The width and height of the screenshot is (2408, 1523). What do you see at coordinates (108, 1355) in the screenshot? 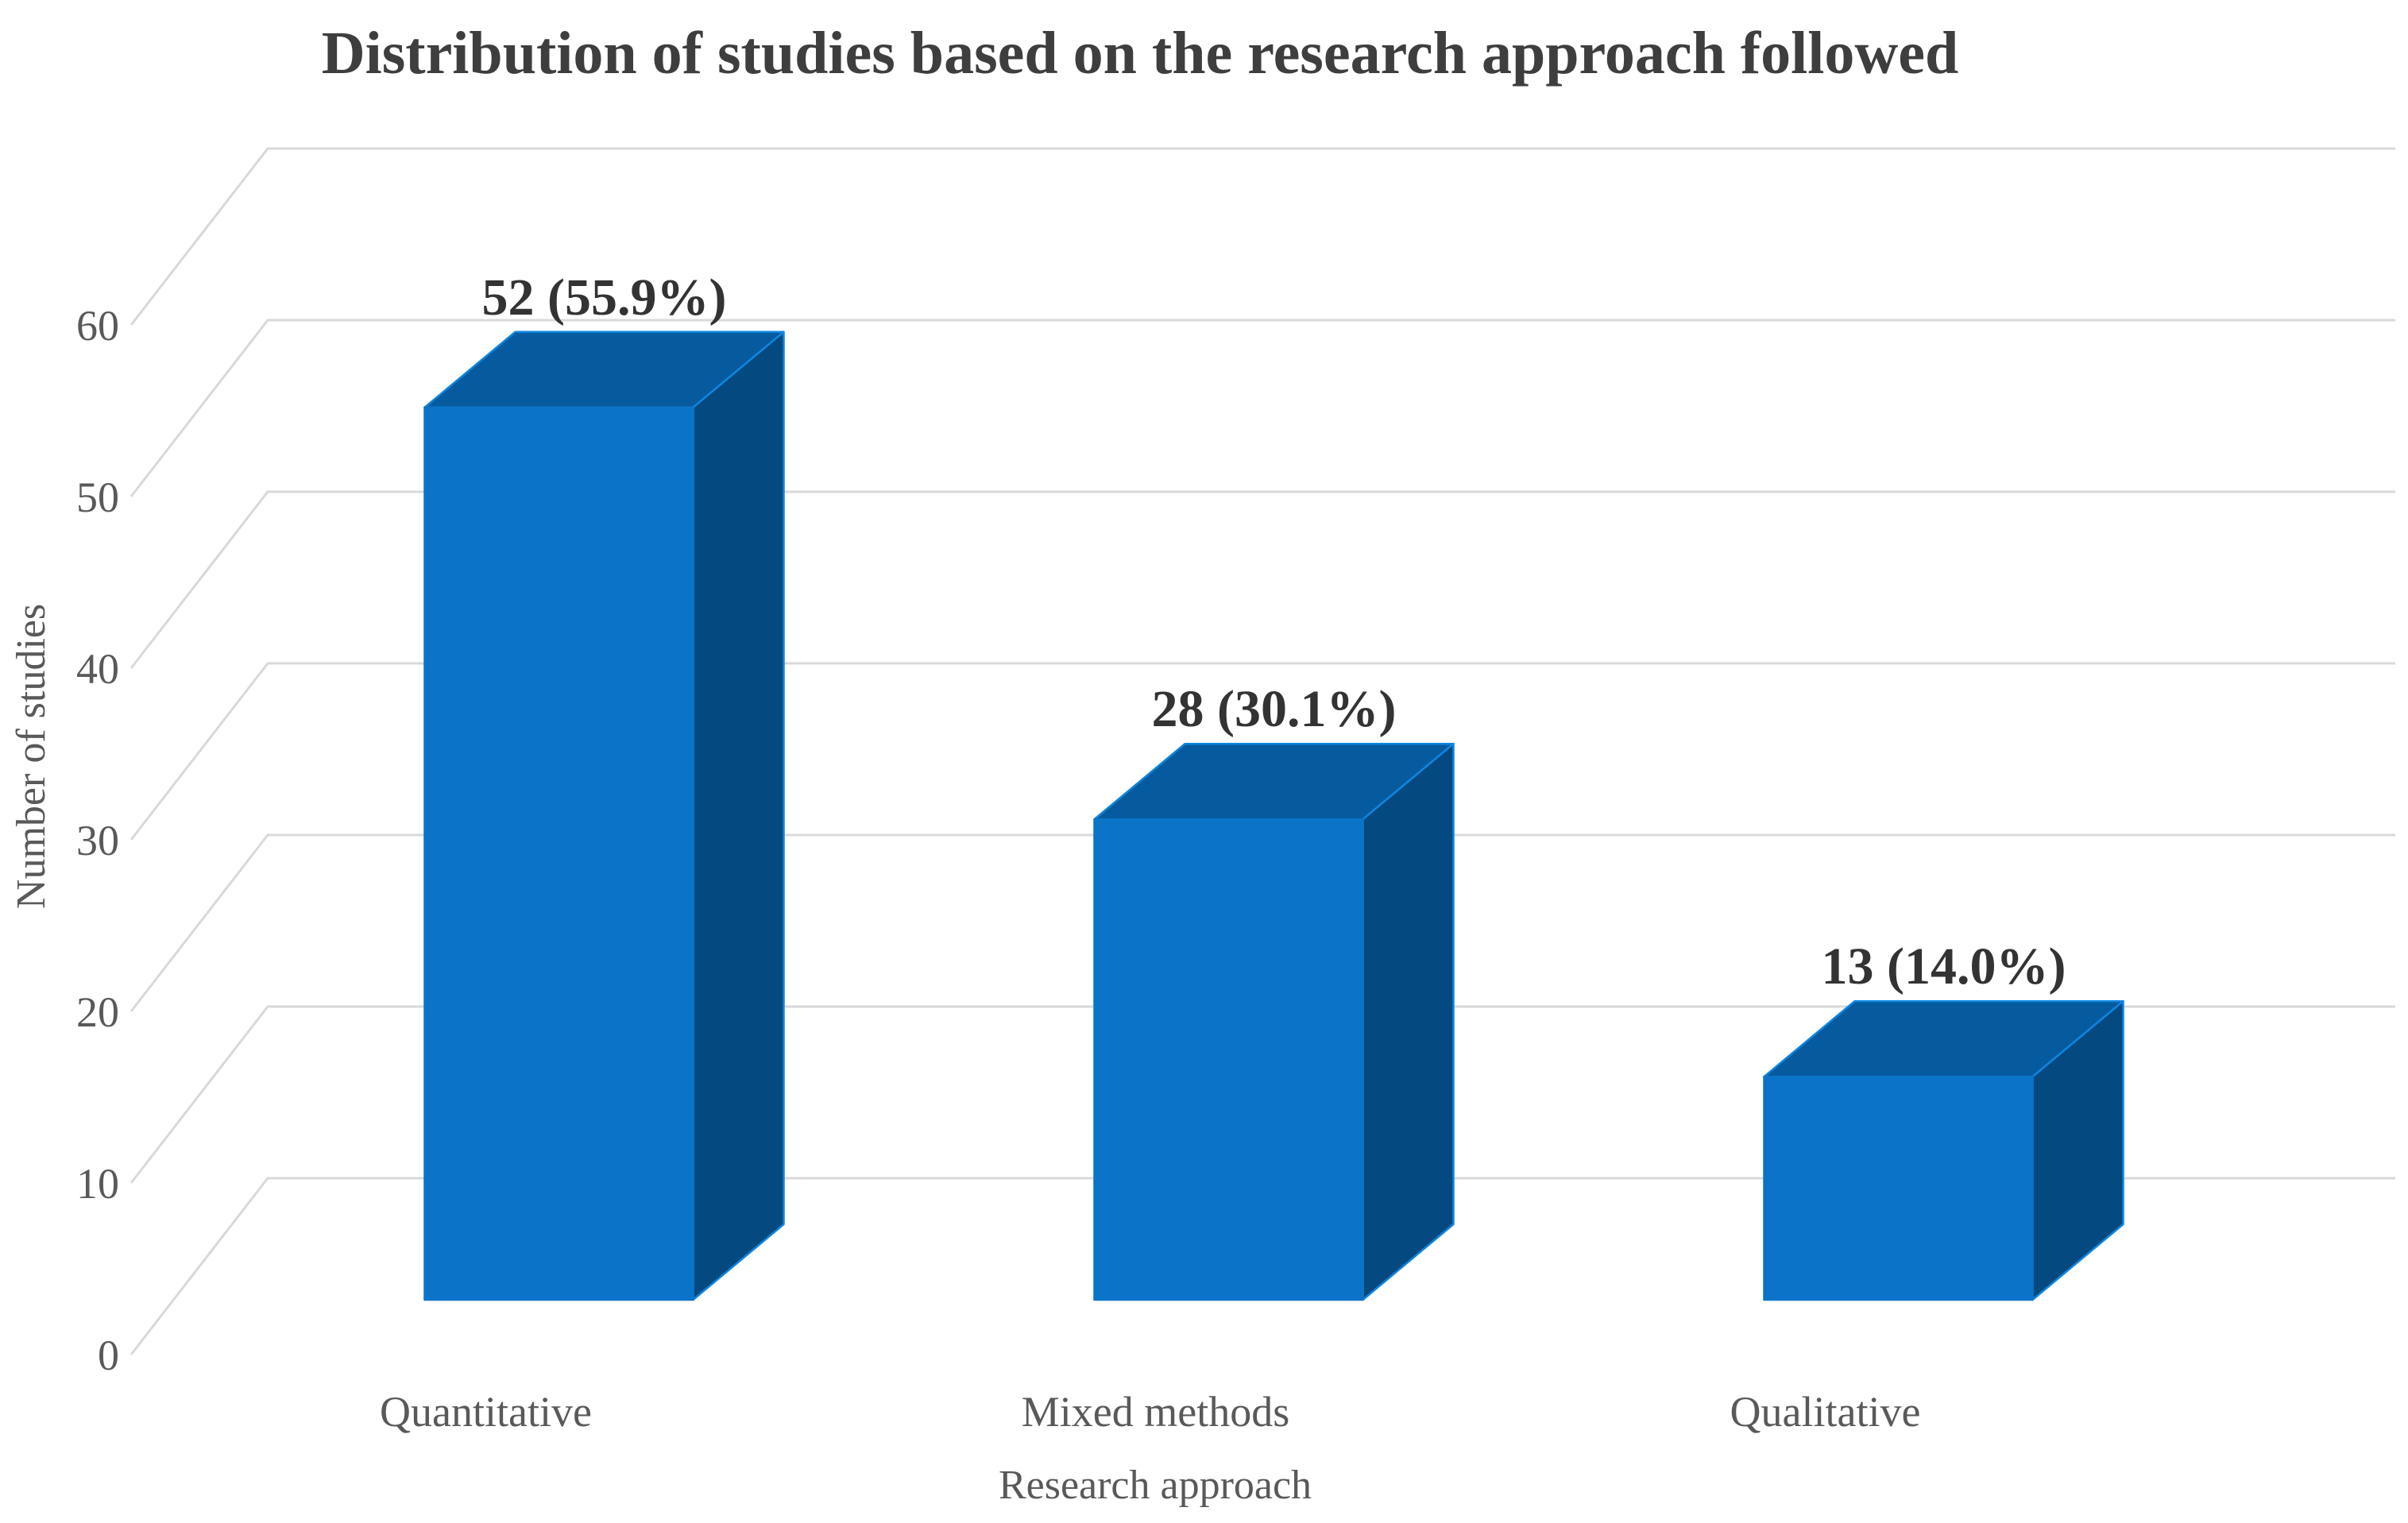
I see `y-tick-label-0: 0` at bounding box center [108, 1355].